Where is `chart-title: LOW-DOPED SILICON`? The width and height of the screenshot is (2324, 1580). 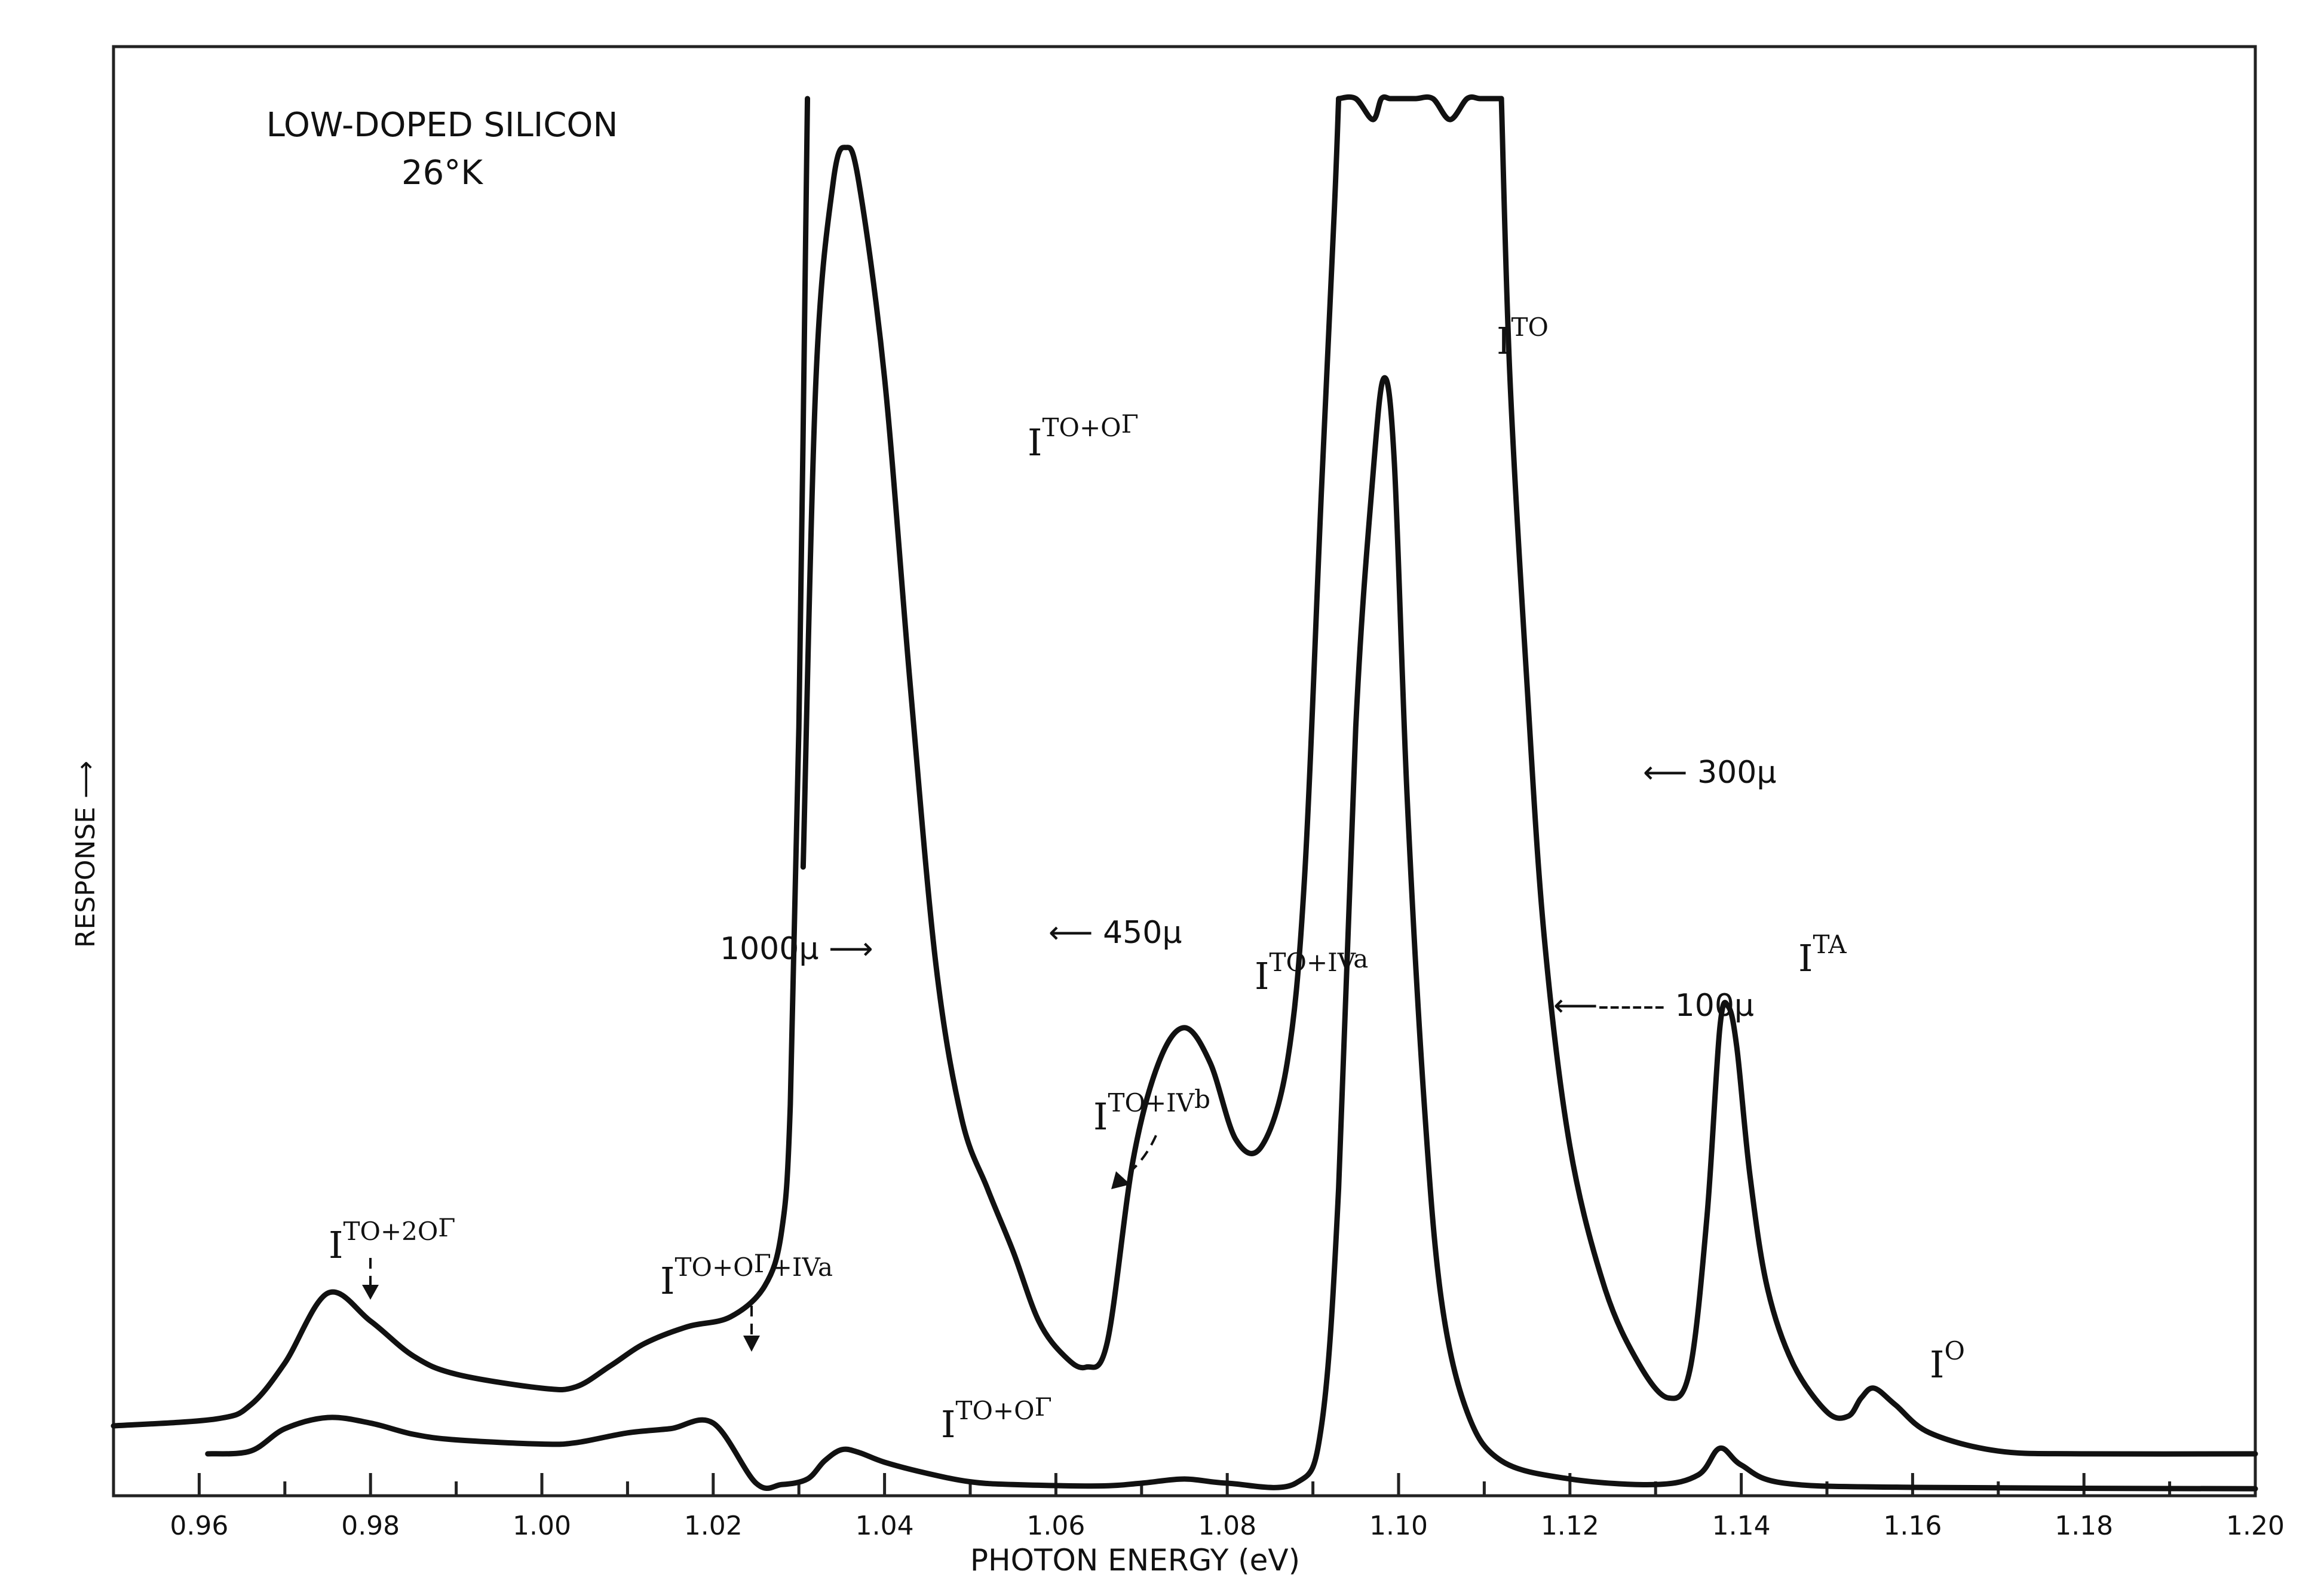
chart-title: LOW-DOPED SILICON is located at coordinates (442, 125).